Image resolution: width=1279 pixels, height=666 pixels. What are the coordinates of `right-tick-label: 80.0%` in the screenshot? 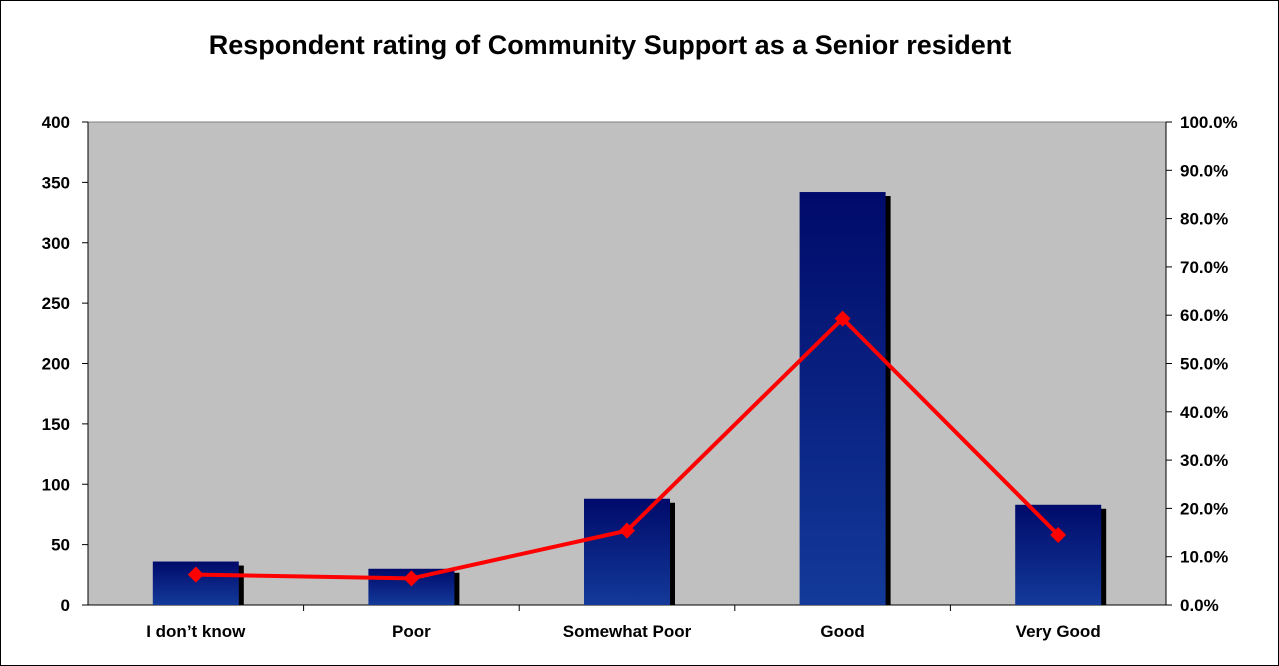 It's located at (1204, 219).